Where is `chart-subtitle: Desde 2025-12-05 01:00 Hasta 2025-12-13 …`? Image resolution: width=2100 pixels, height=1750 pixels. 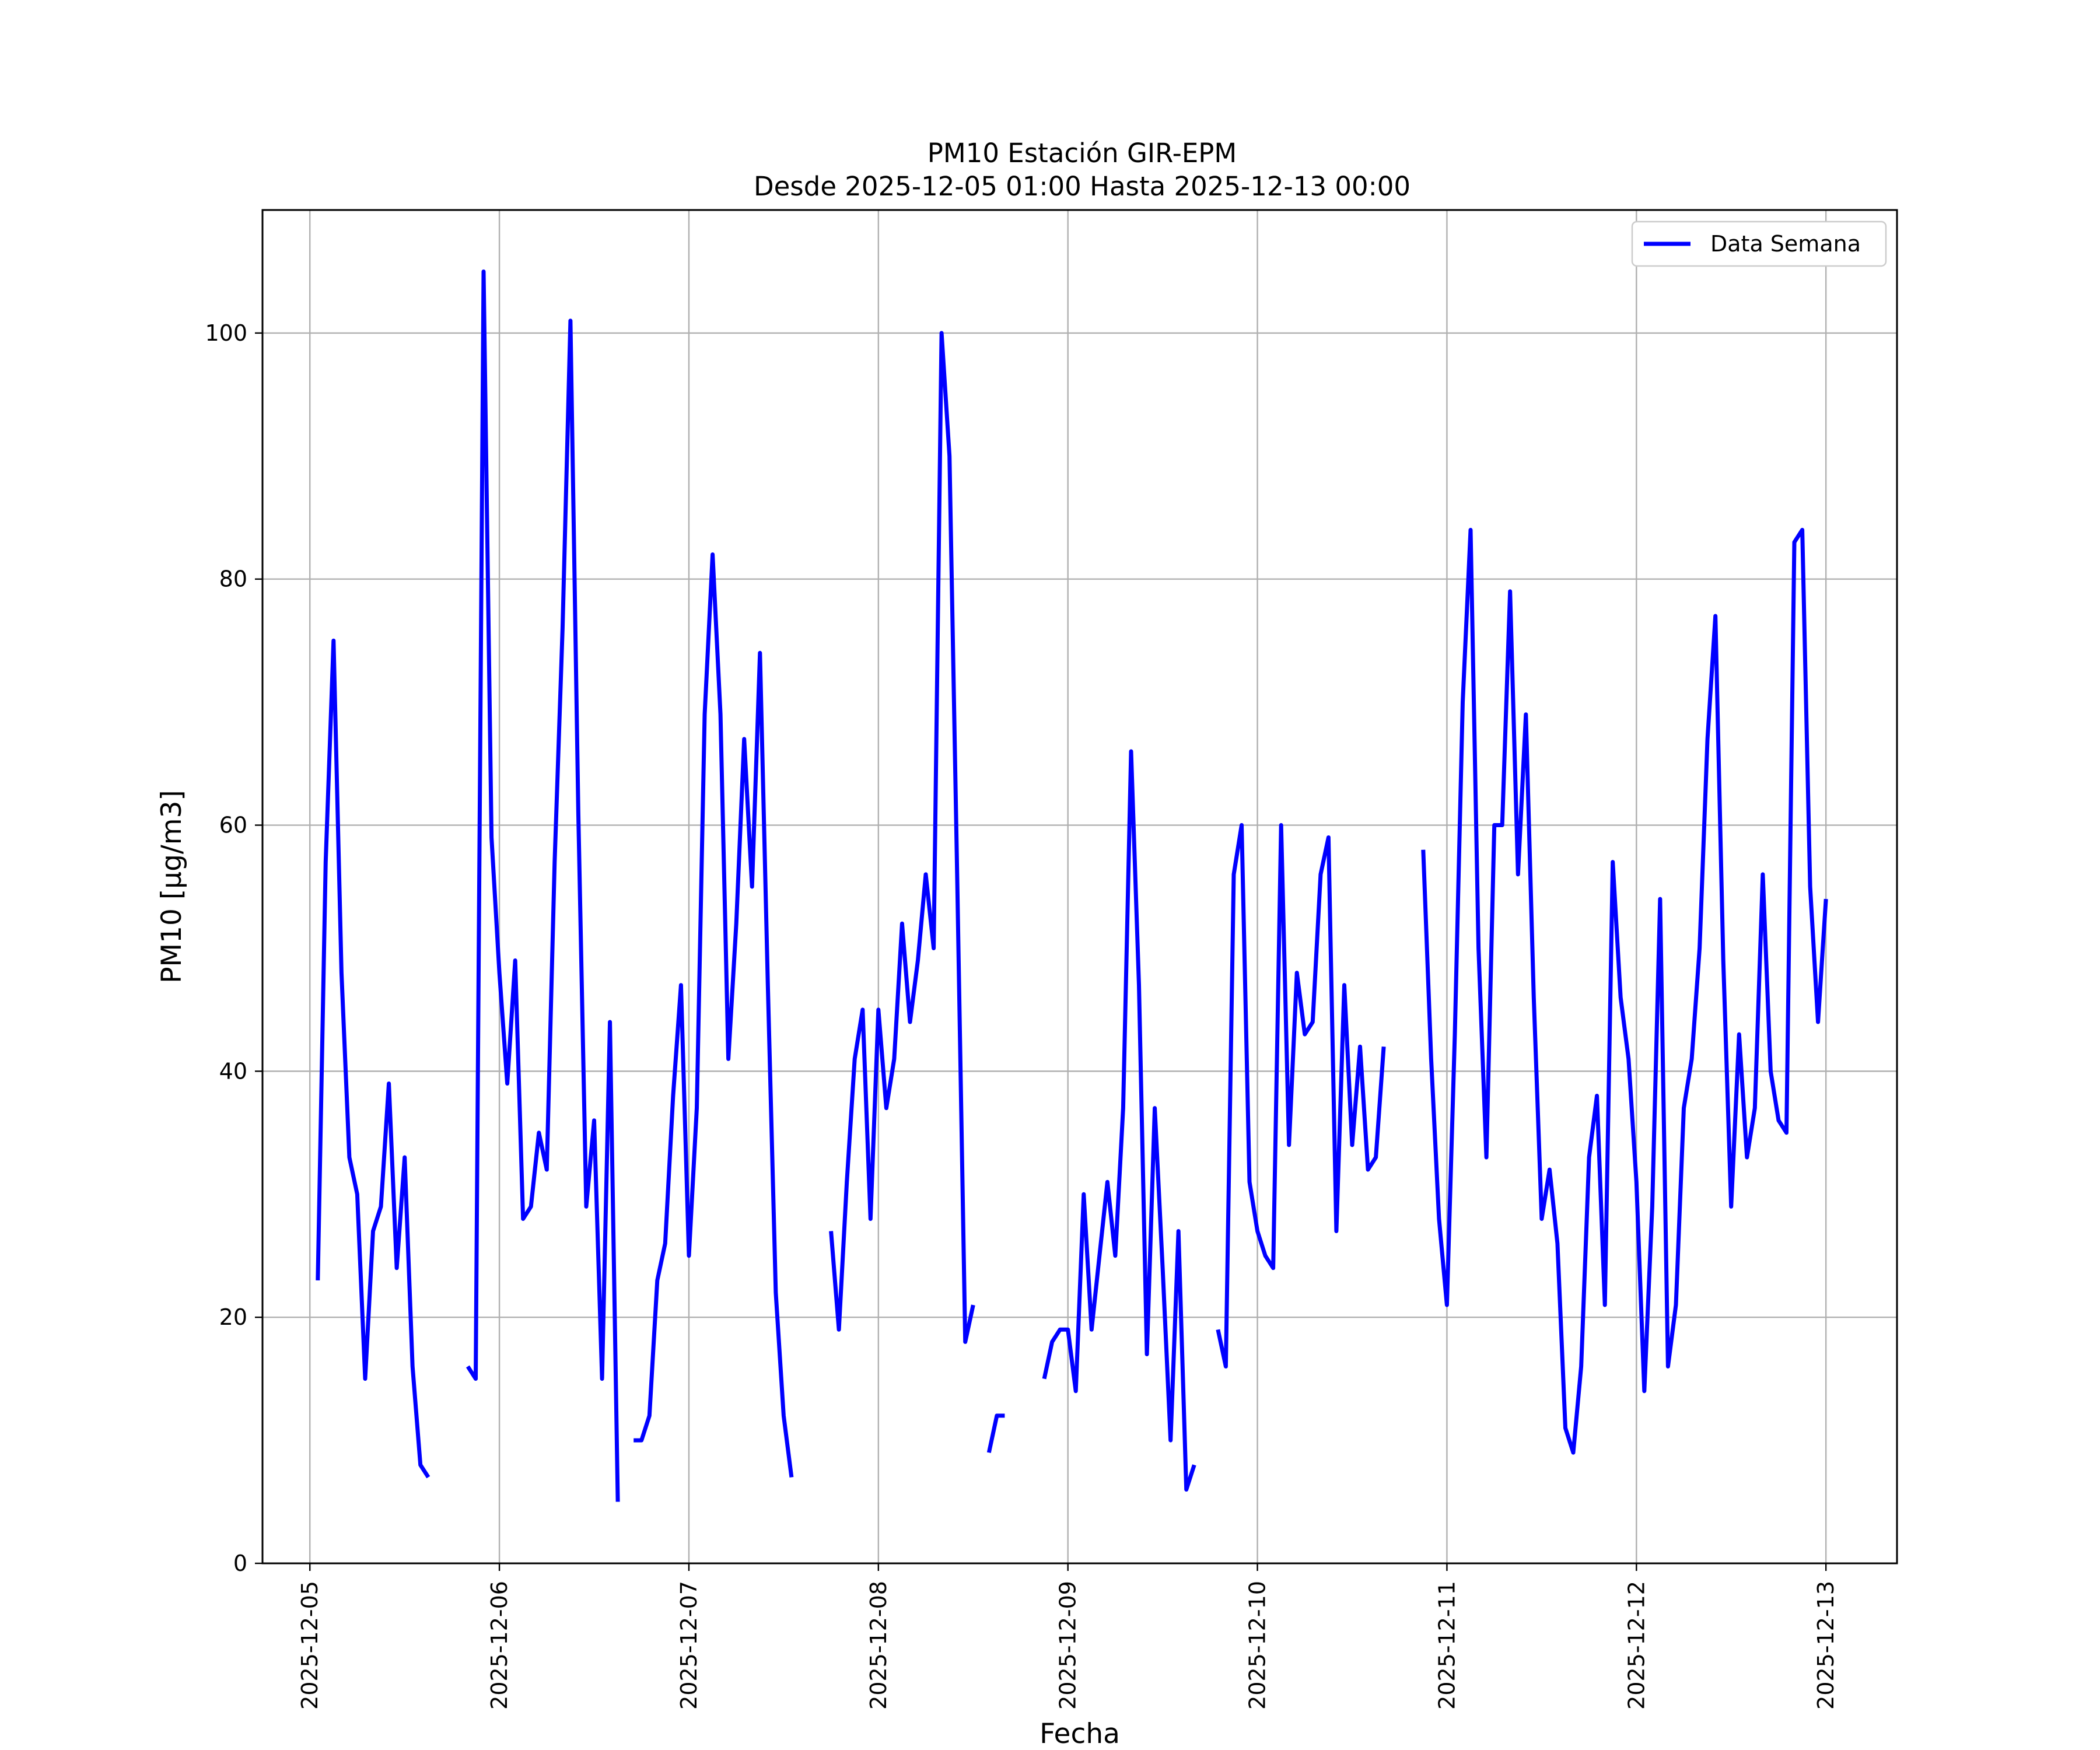
chart-subtitle: Desde 2025-12-05 01:00 Hasta 2025-12-13 … is located at coordinates (1082, 187).